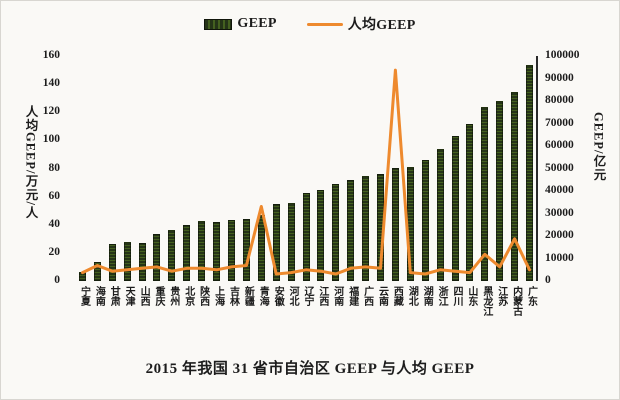  I want to click on x-label-西藏: 西藏, so click(397, 296).